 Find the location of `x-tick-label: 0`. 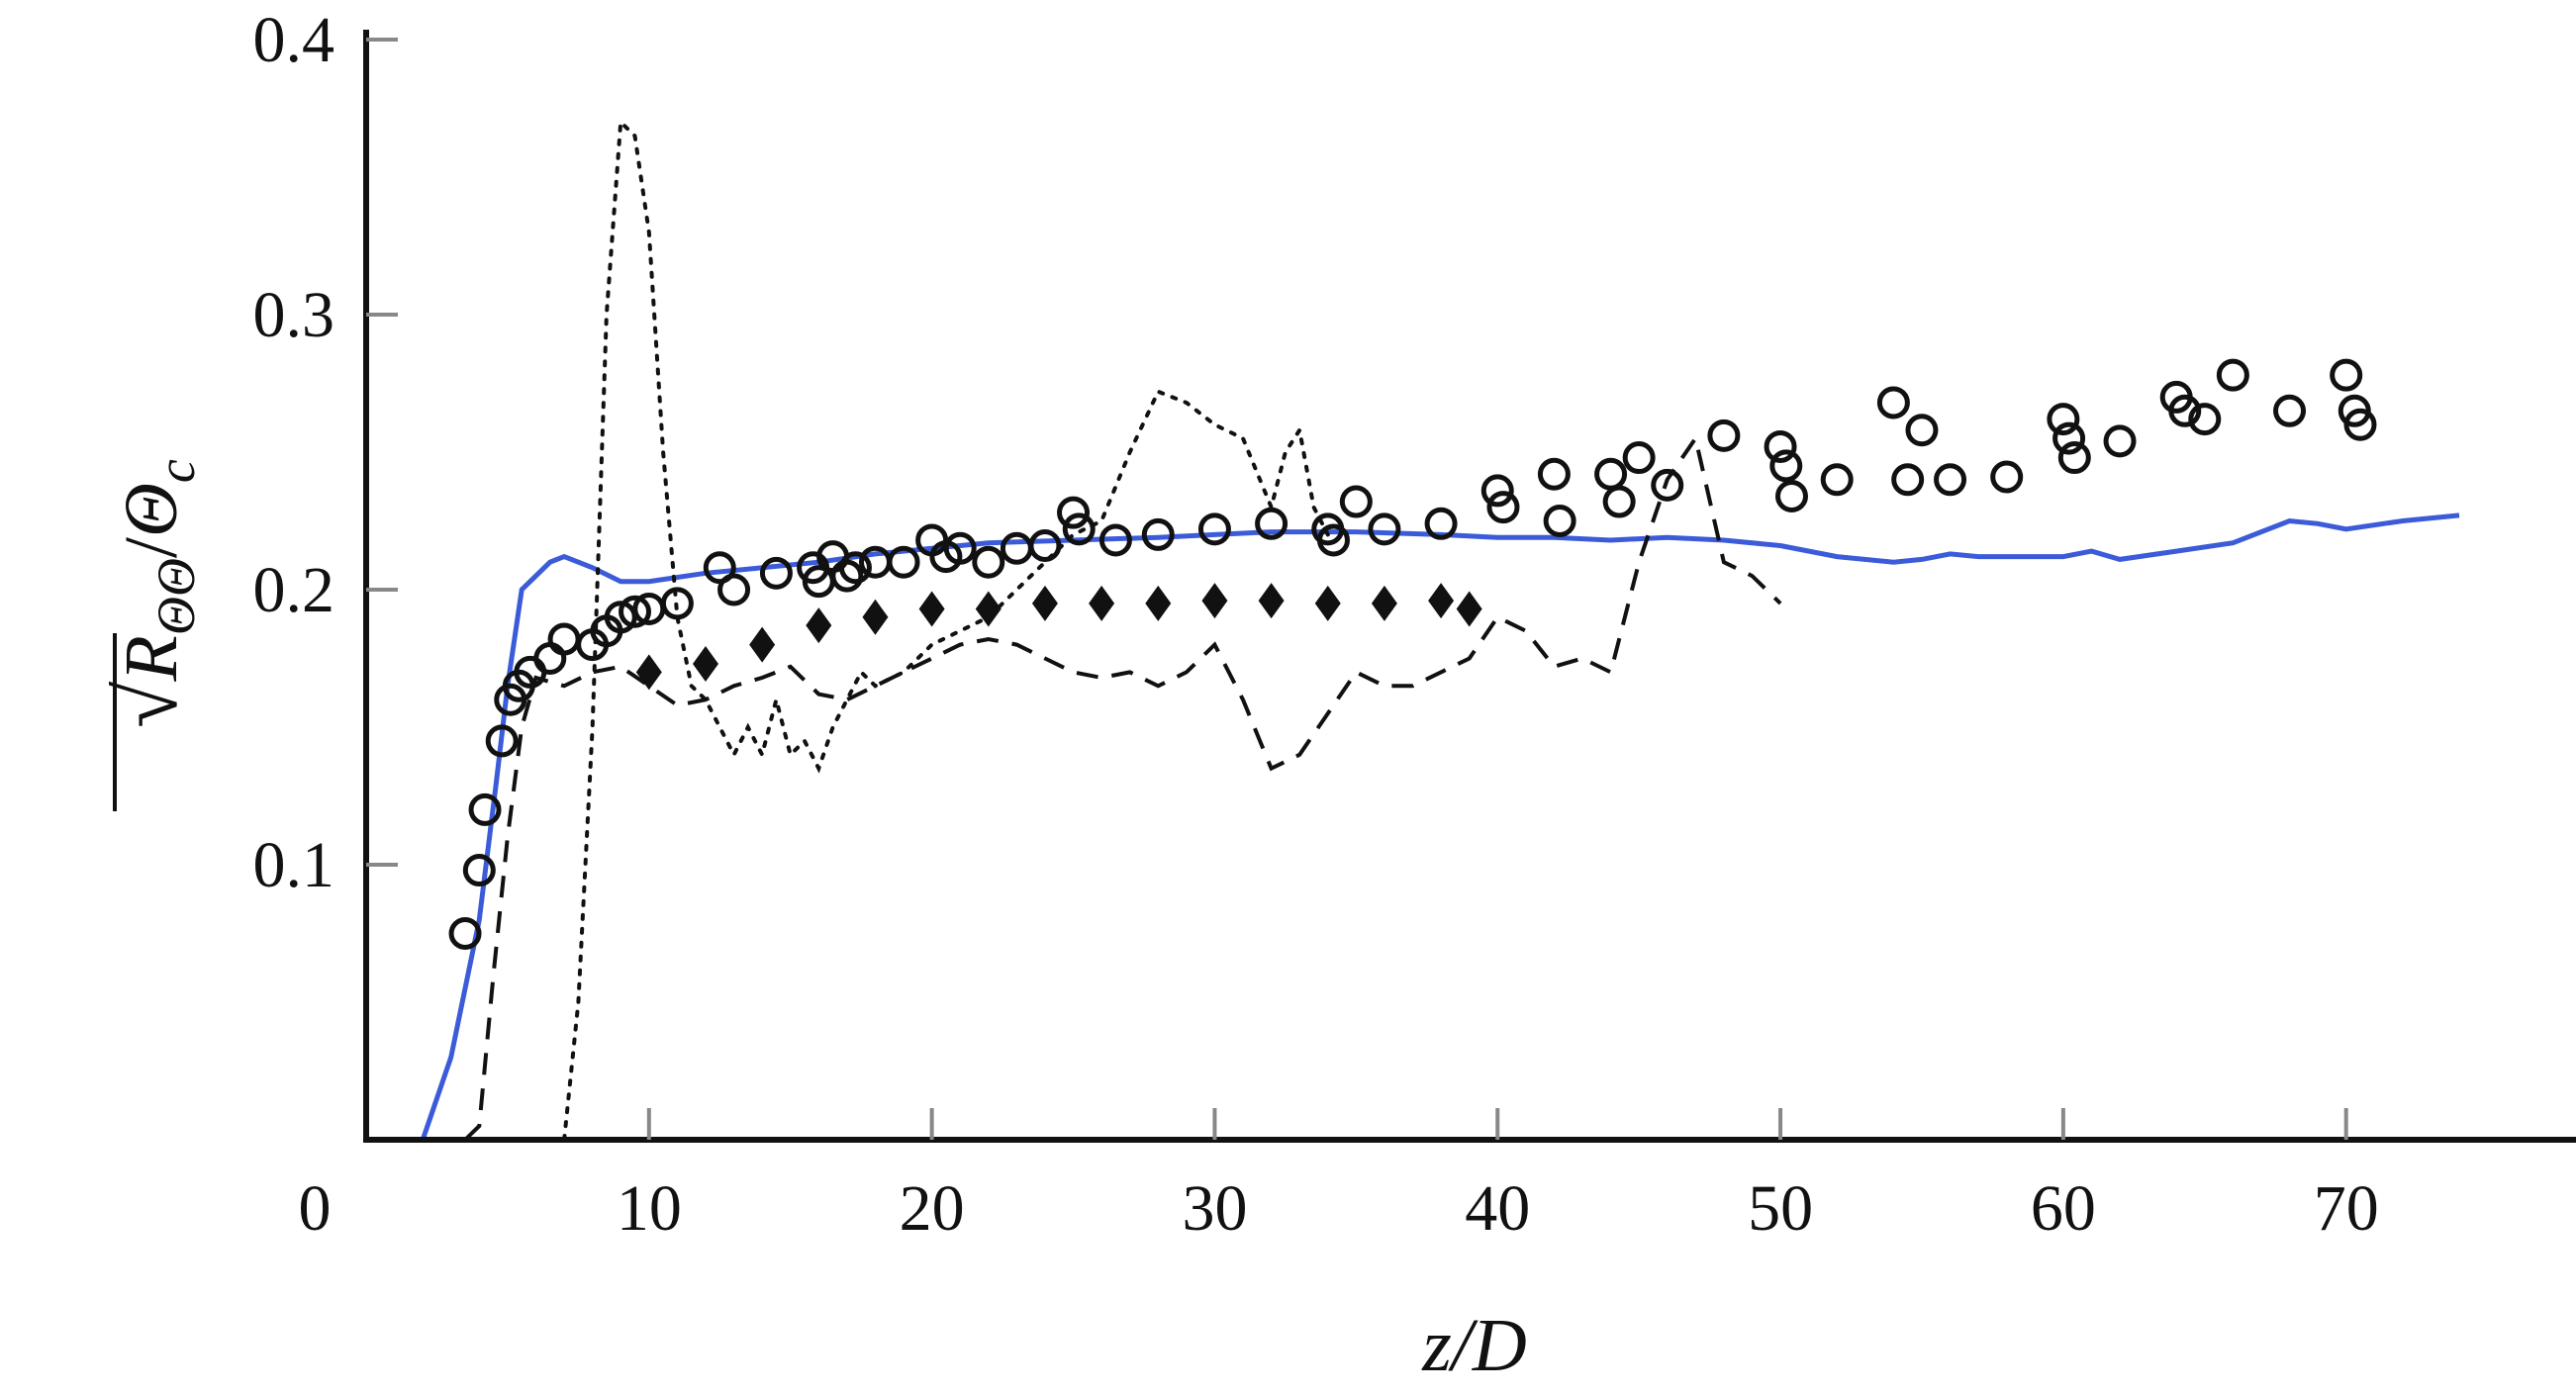

x-tick-label: 0 is located at coordinates (315, 1208).